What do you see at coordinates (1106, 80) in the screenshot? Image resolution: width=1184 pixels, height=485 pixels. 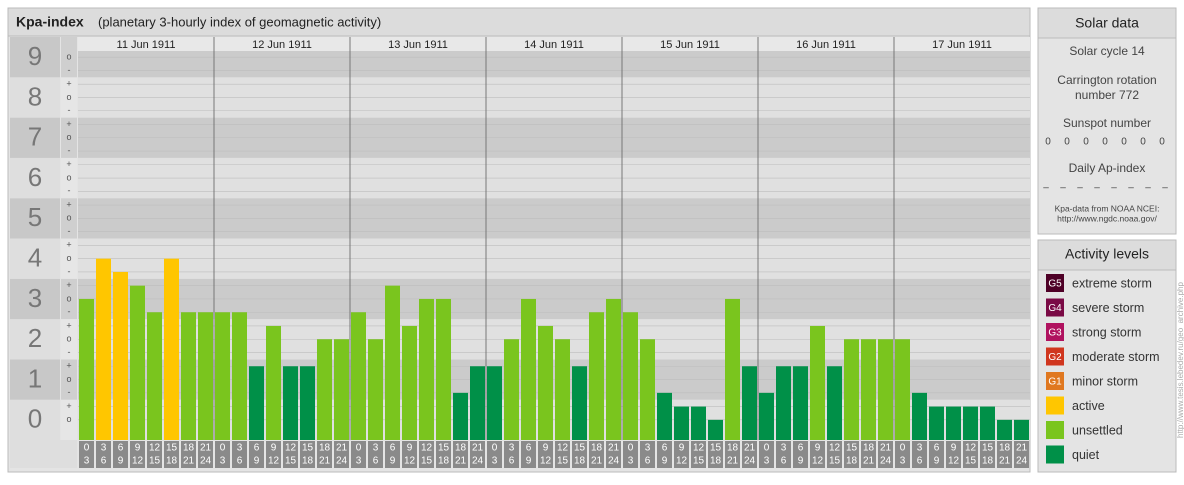 I see `solar-text: Carrington rotation` at bounding box center [1106, 80].